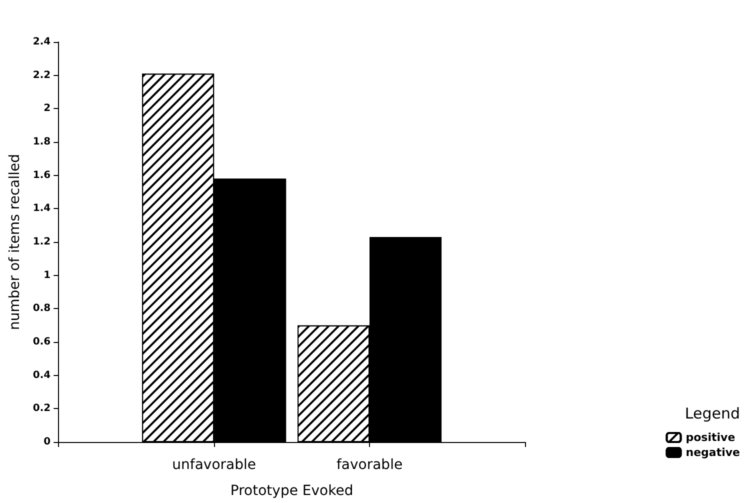  Describe the element at coordinates (712, 413) in the screenshot. I see `legend-title: Legend` at that location.